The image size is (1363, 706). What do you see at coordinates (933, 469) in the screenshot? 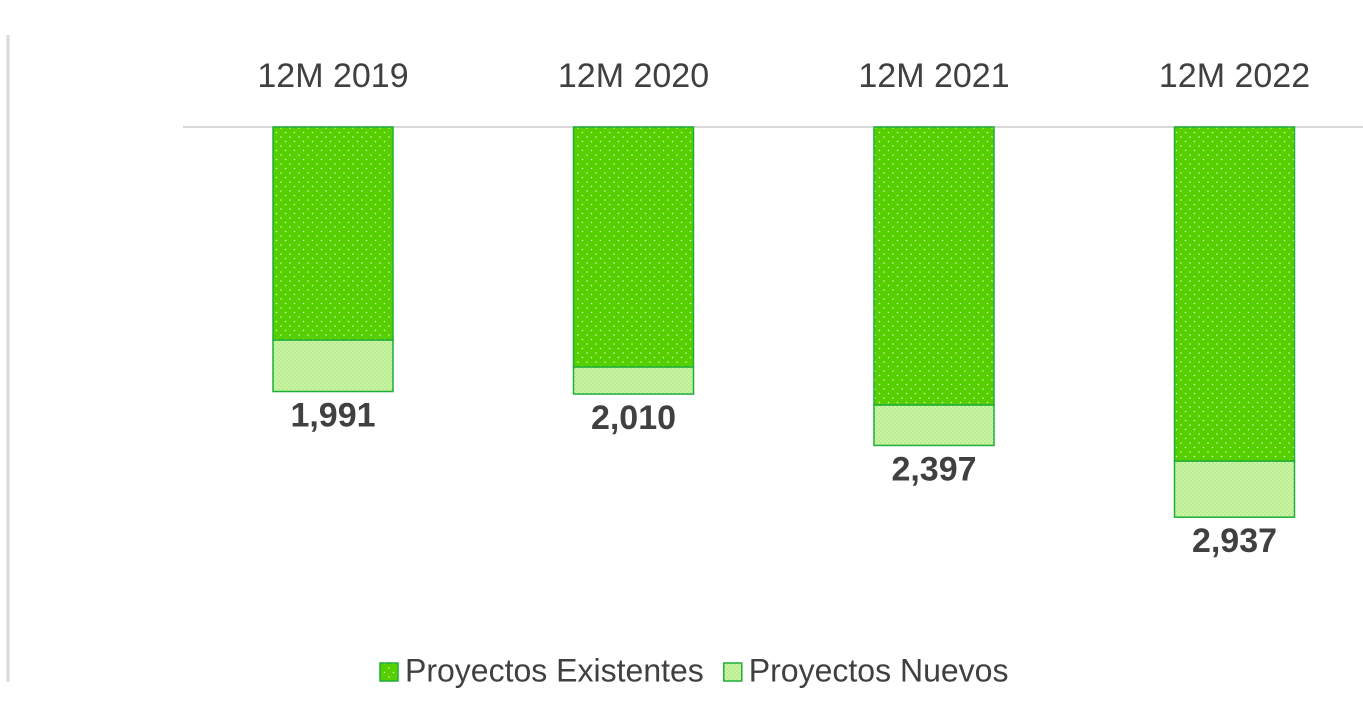
I see `total-label: 2,397` at bounding box center [933, 469].